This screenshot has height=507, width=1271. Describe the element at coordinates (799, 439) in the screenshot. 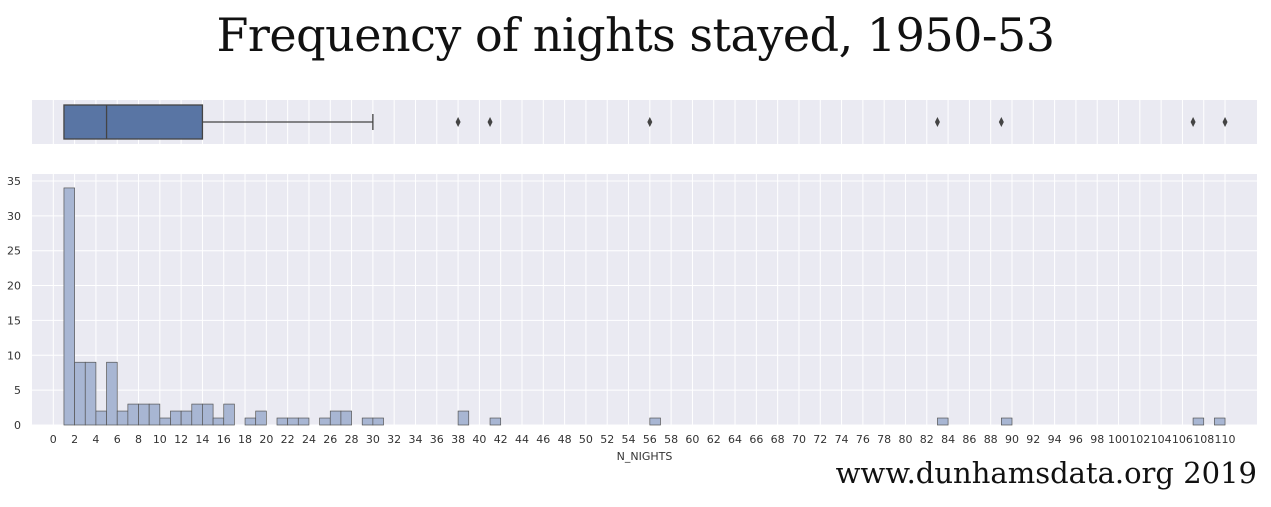

I see `x-tick-label: 70` at that location.